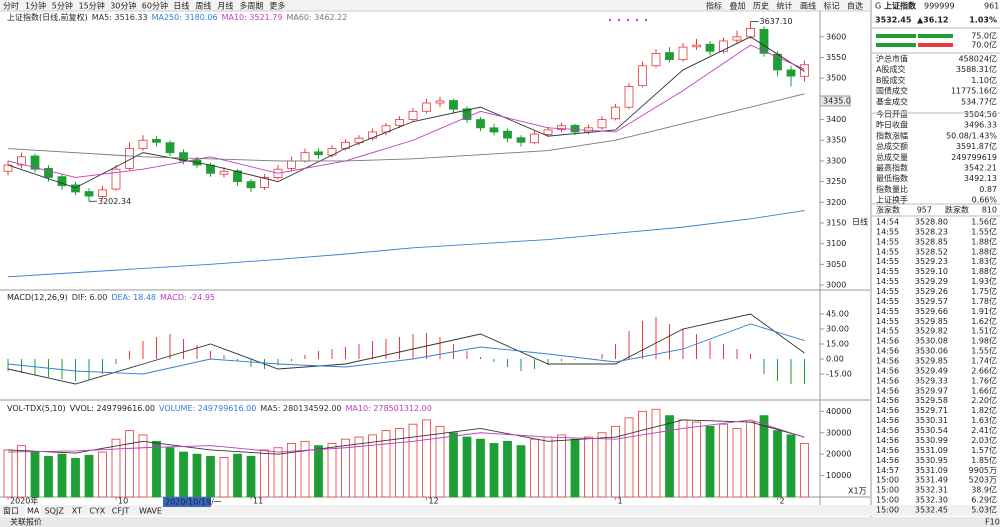 This screenshot has width=1000, height=527. What do you see at coordinates (185, 17) in the screenshot?
I see `indicator-label: MA250: 3180.06` at bounding box center [185, 17].